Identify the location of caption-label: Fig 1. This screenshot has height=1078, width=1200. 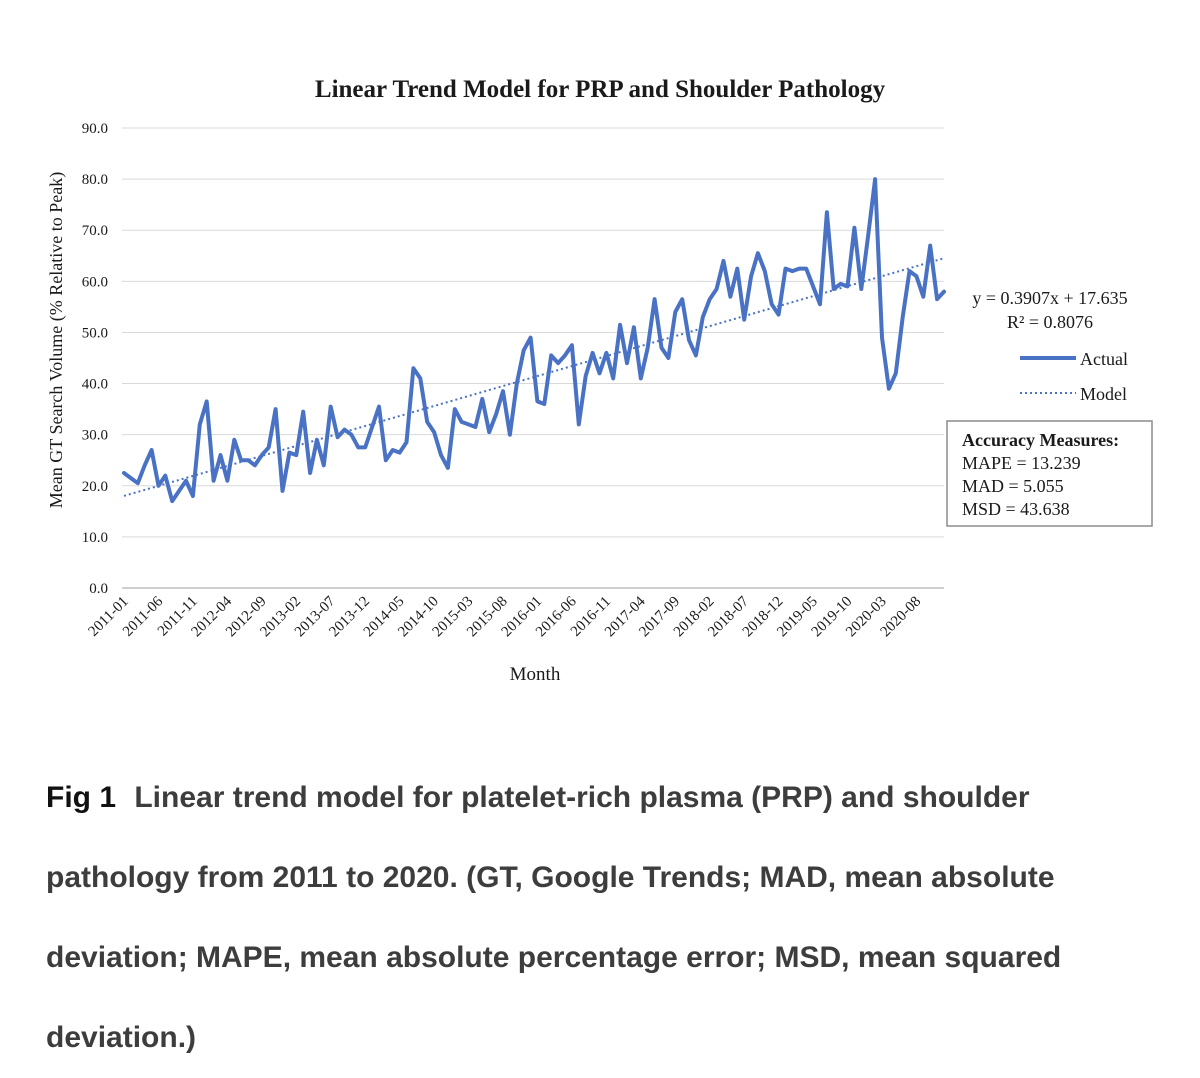
(81, 797).